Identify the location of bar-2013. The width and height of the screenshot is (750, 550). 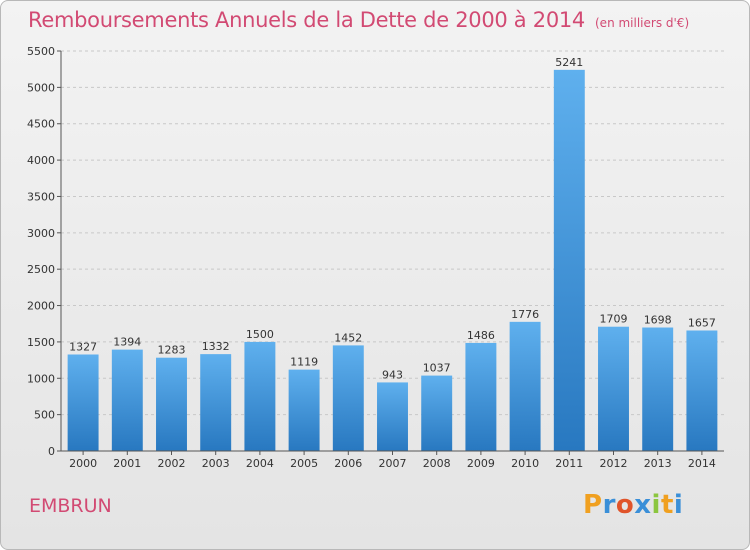
(658, 389).